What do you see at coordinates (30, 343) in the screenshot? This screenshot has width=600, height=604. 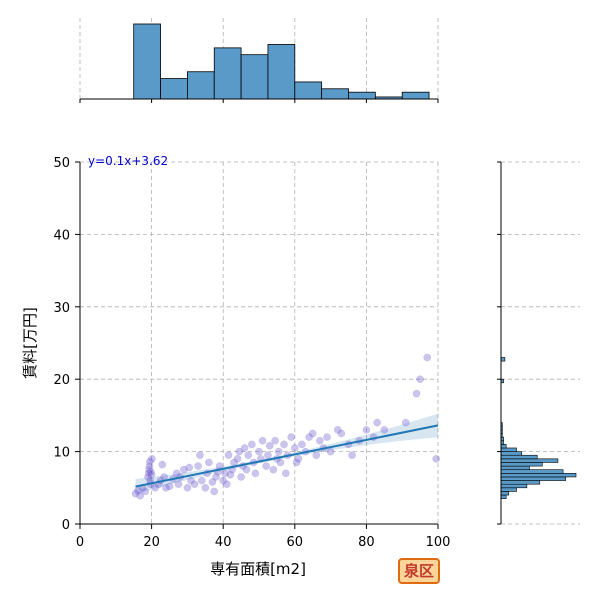 I see `y-axis-title: 賃料[万円]` at bounding box center [30, 343].